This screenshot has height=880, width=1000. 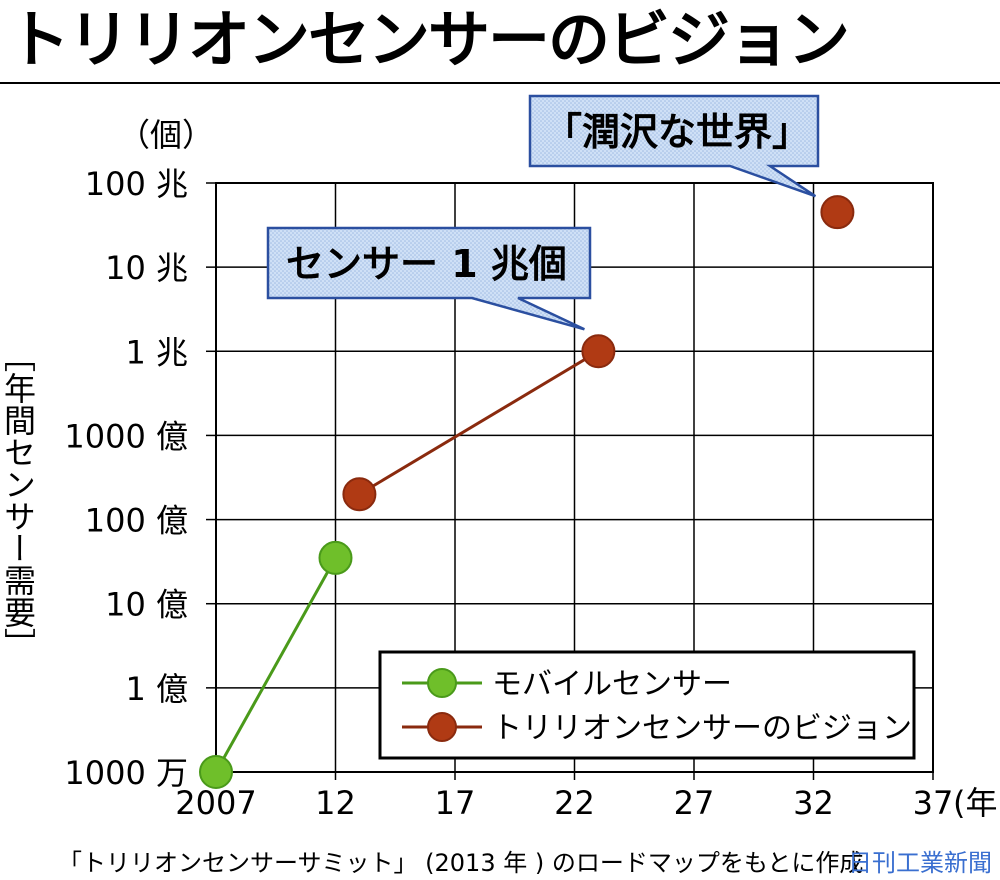 I want to click on x-tick-label: 17, so click(x=455, y=803).